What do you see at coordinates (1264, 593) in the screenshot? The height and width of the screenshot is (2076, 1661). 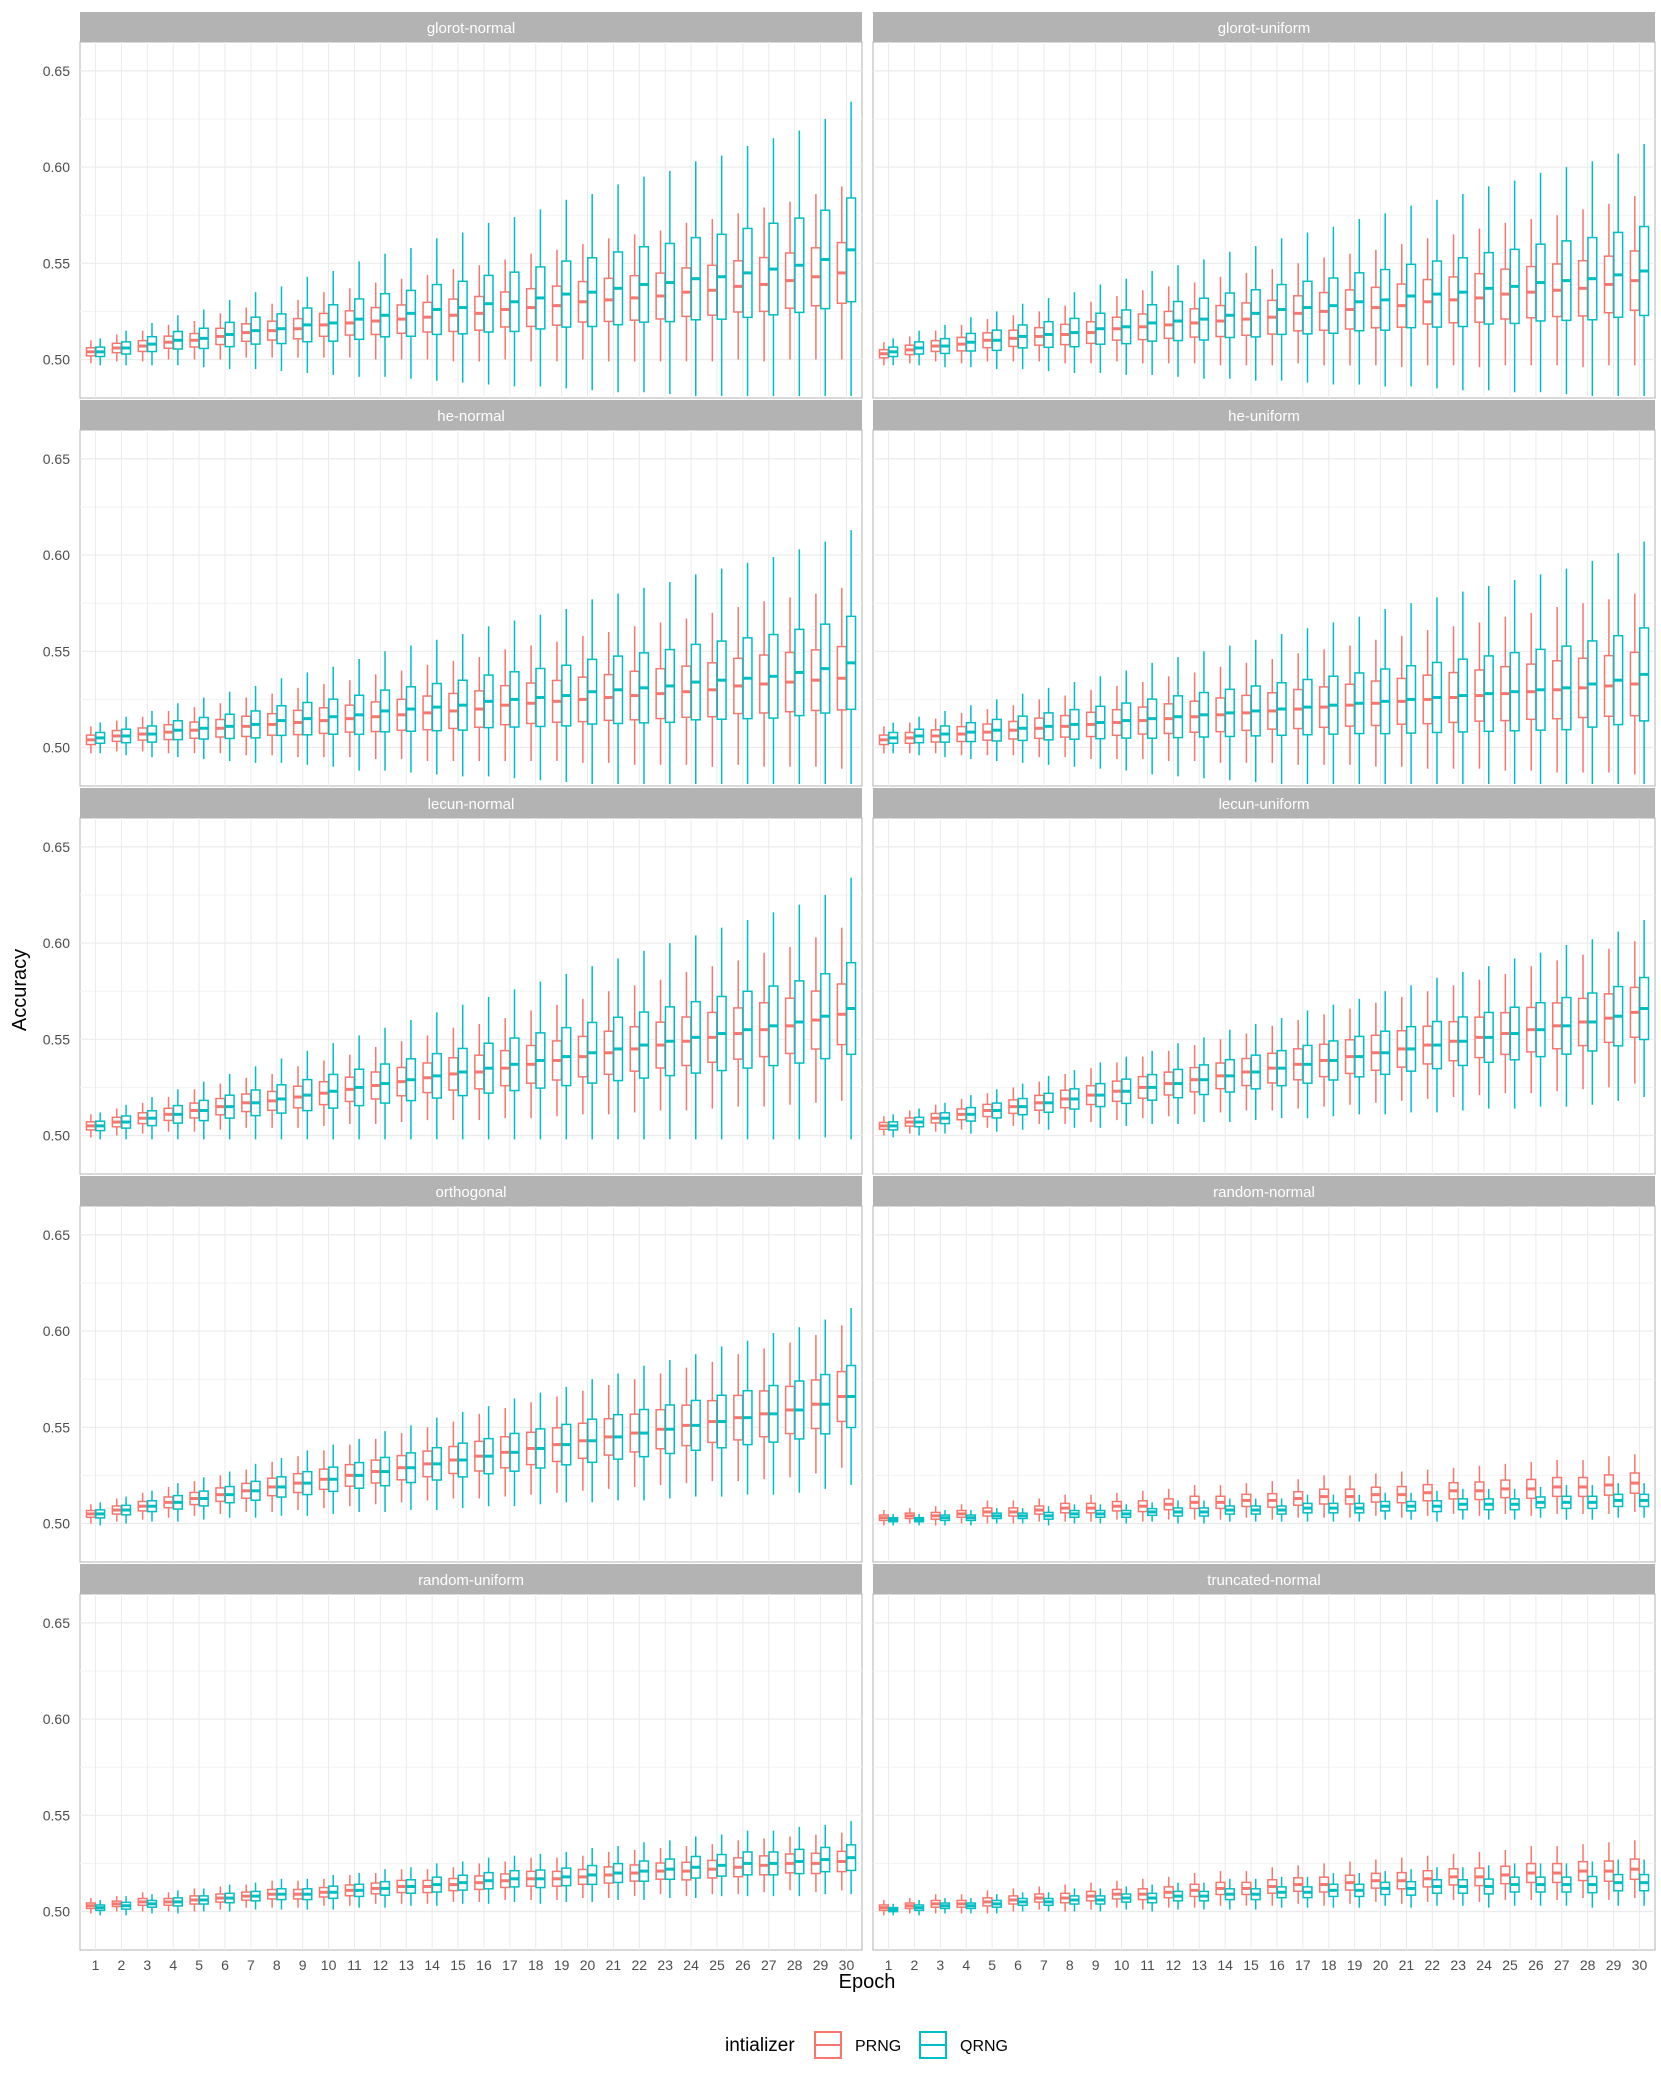 I see `panel-he-uniform: he-uniform` at bounding box center [1264, 593].